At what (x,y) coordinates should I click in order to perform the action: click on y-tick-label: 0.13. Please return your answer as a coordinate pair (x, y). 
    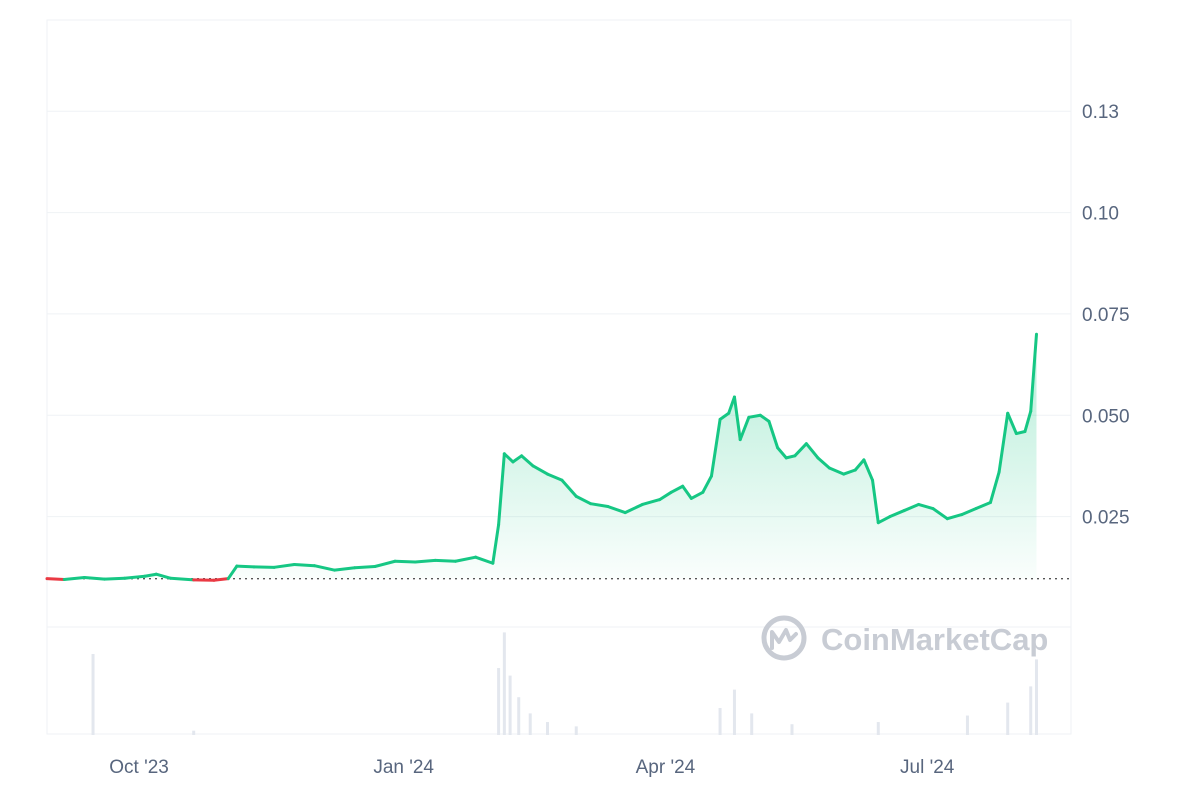
    Looking at the image, I should click on (1100, 112).